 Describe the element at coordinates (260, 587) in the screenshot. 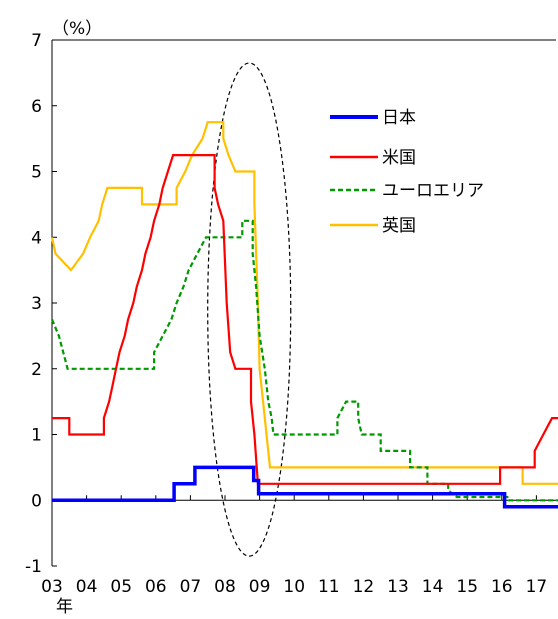

I see `x-tick-label: 09` at that location.